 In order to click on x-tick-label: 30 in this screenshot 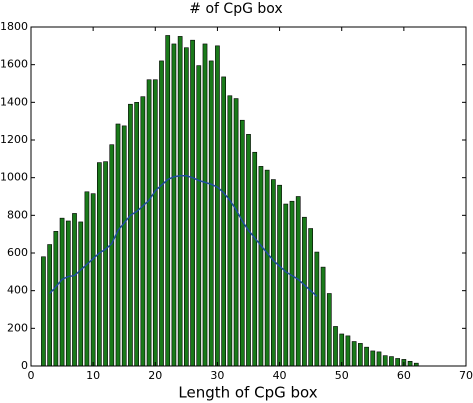, I will do `click(217, 375)`.